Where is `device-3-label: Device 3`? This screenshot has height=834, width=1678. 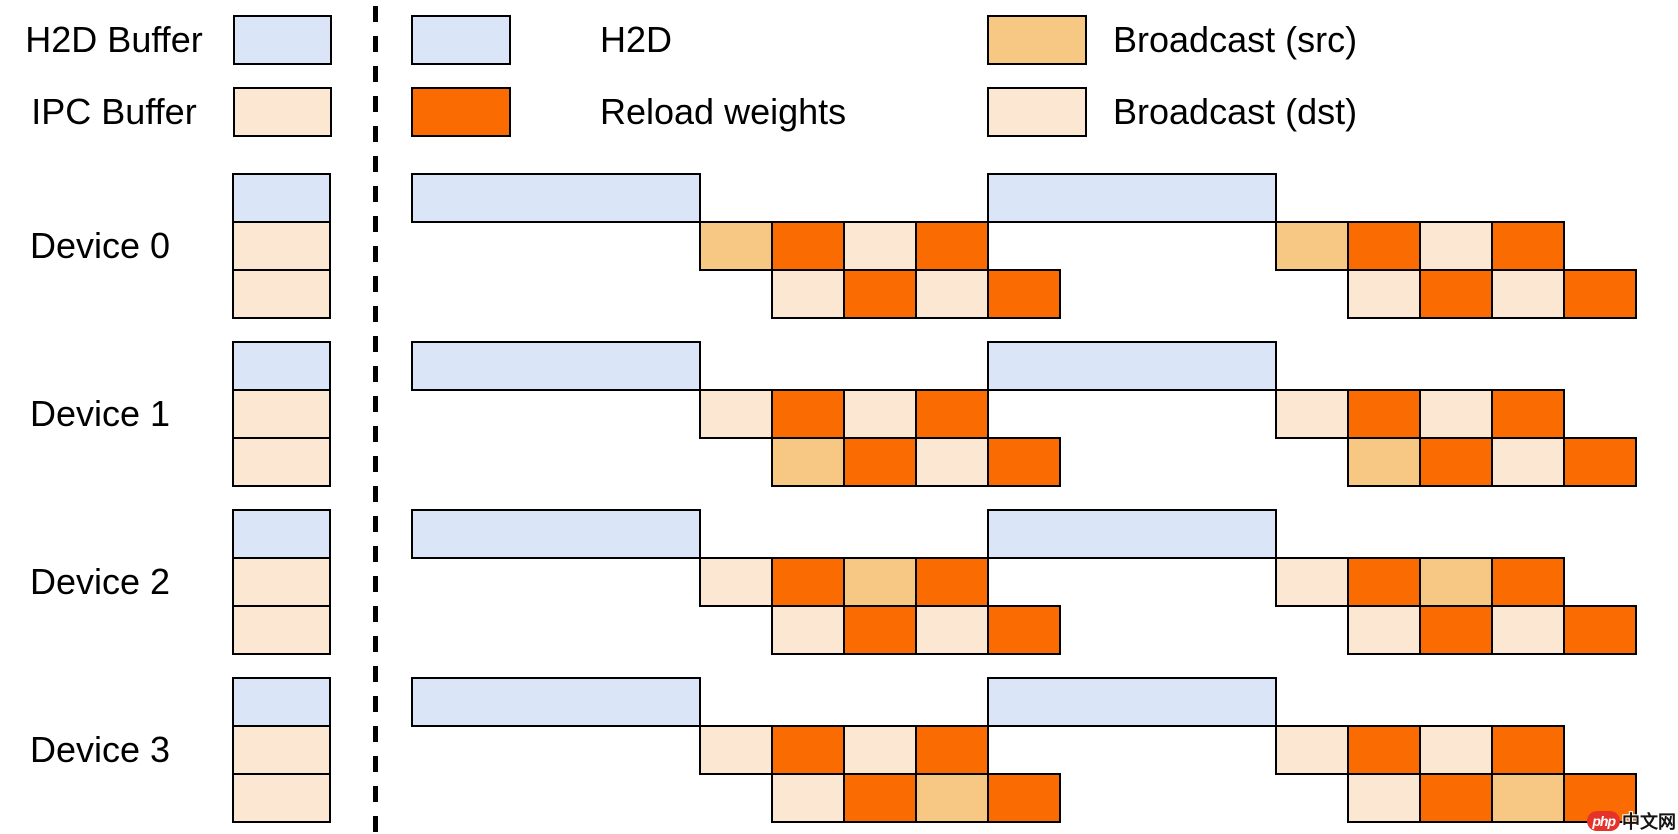 device-3-label: Device 3 is located at coordinates (100, 749).